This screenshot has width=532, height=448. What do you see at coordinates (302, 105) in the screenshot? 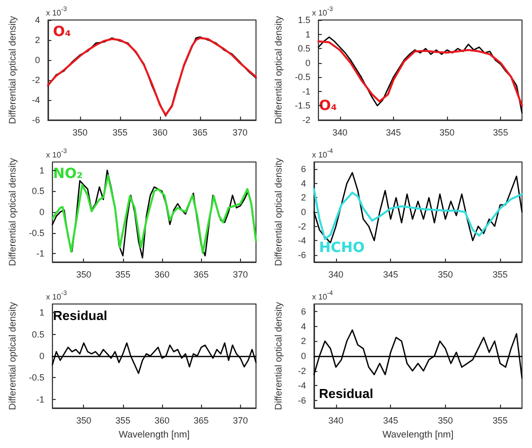
I see `y-tick-label: -1.5` at bounding box center [302, 105].